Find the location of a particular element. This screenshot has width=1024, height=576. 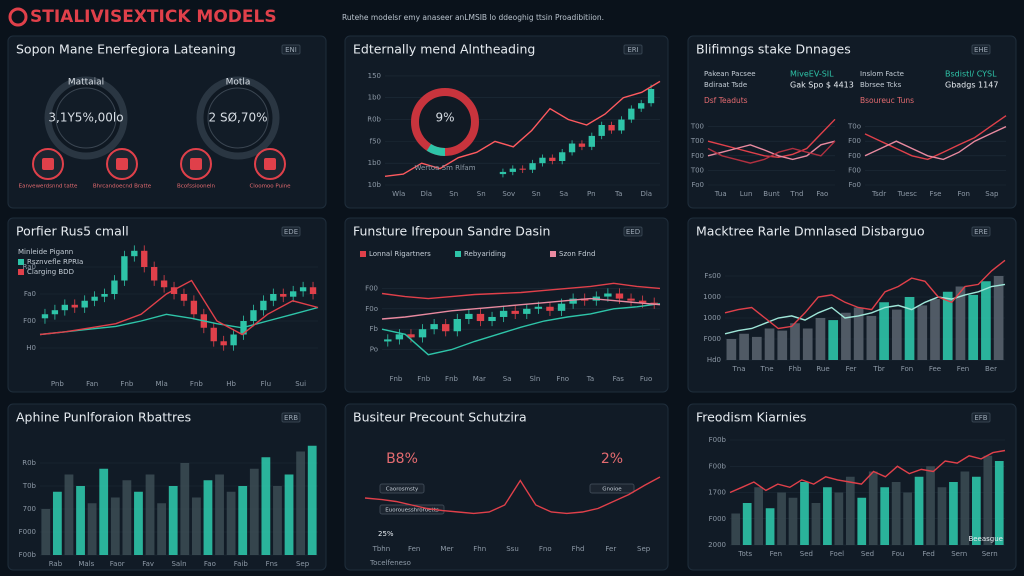

x-tick-label: Fan is located at coordinates (92, 384).